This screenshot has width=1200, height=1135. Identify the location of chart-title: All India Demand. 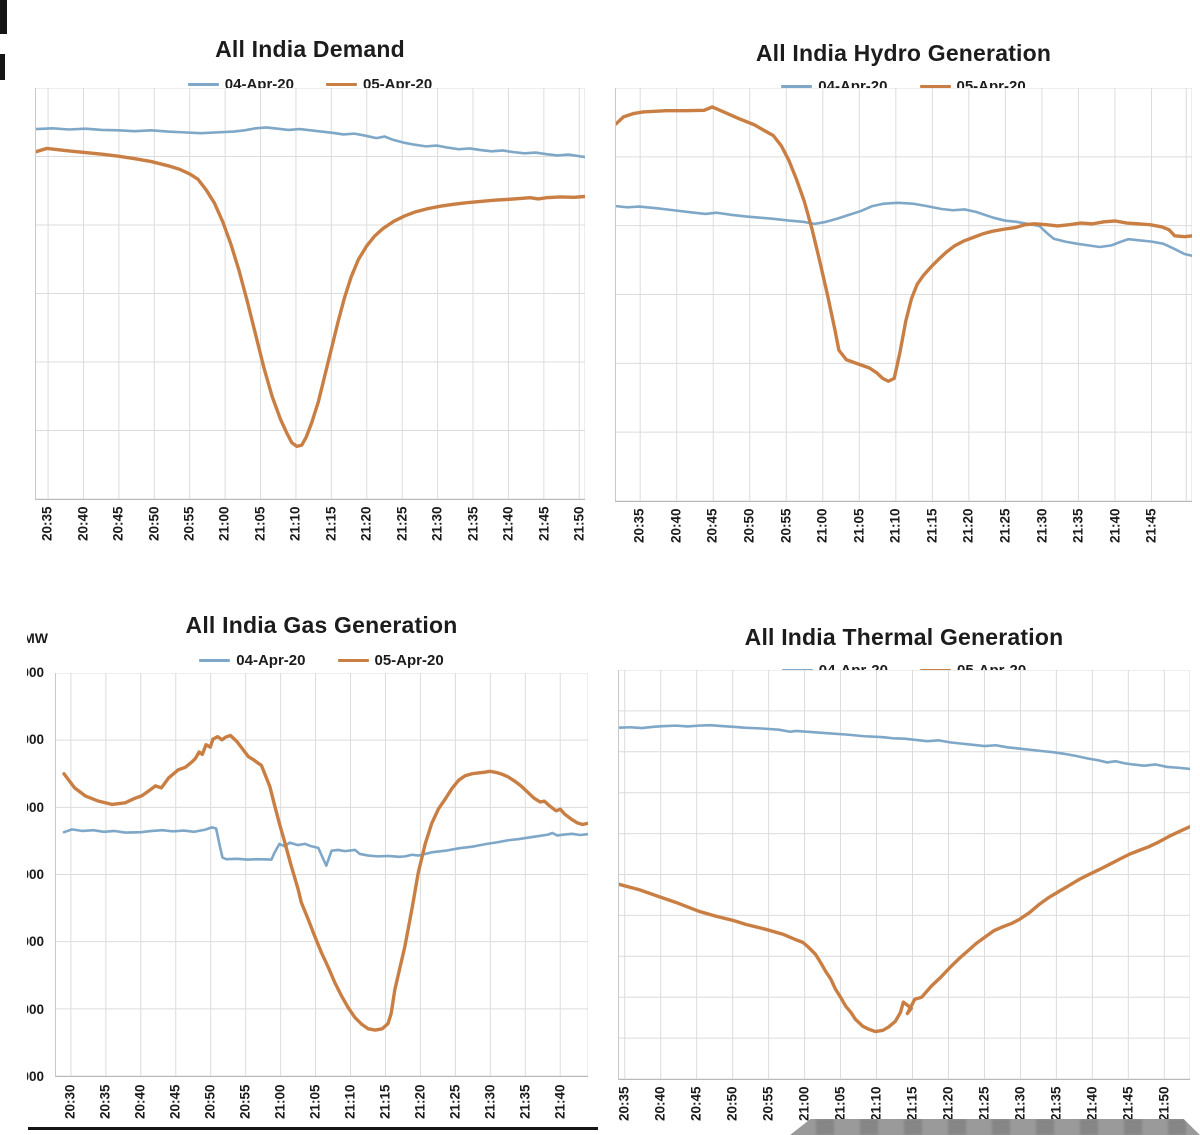
(310, 49).